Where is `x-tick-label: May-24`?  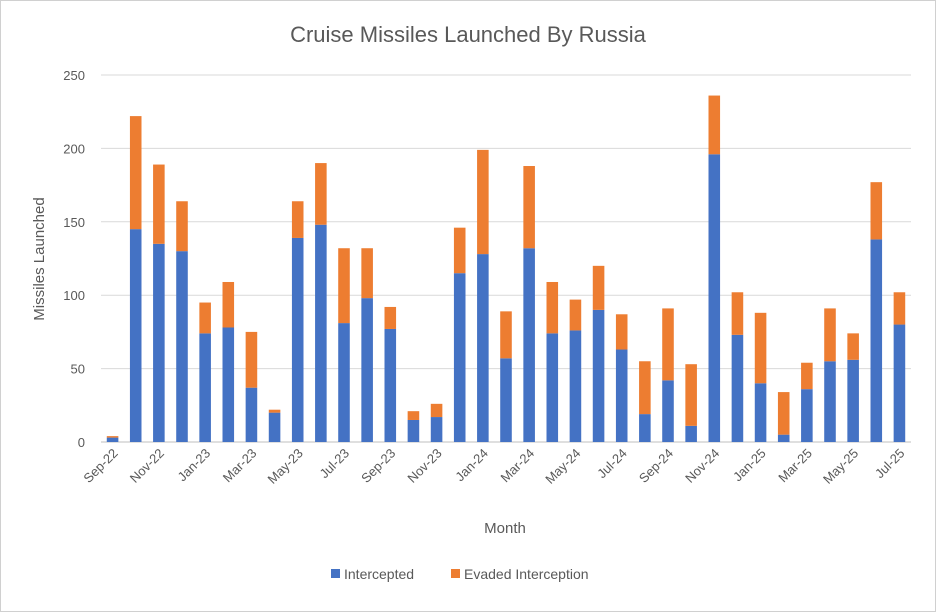 x-tick-label: May-24 is located at coordinates (562, 466).